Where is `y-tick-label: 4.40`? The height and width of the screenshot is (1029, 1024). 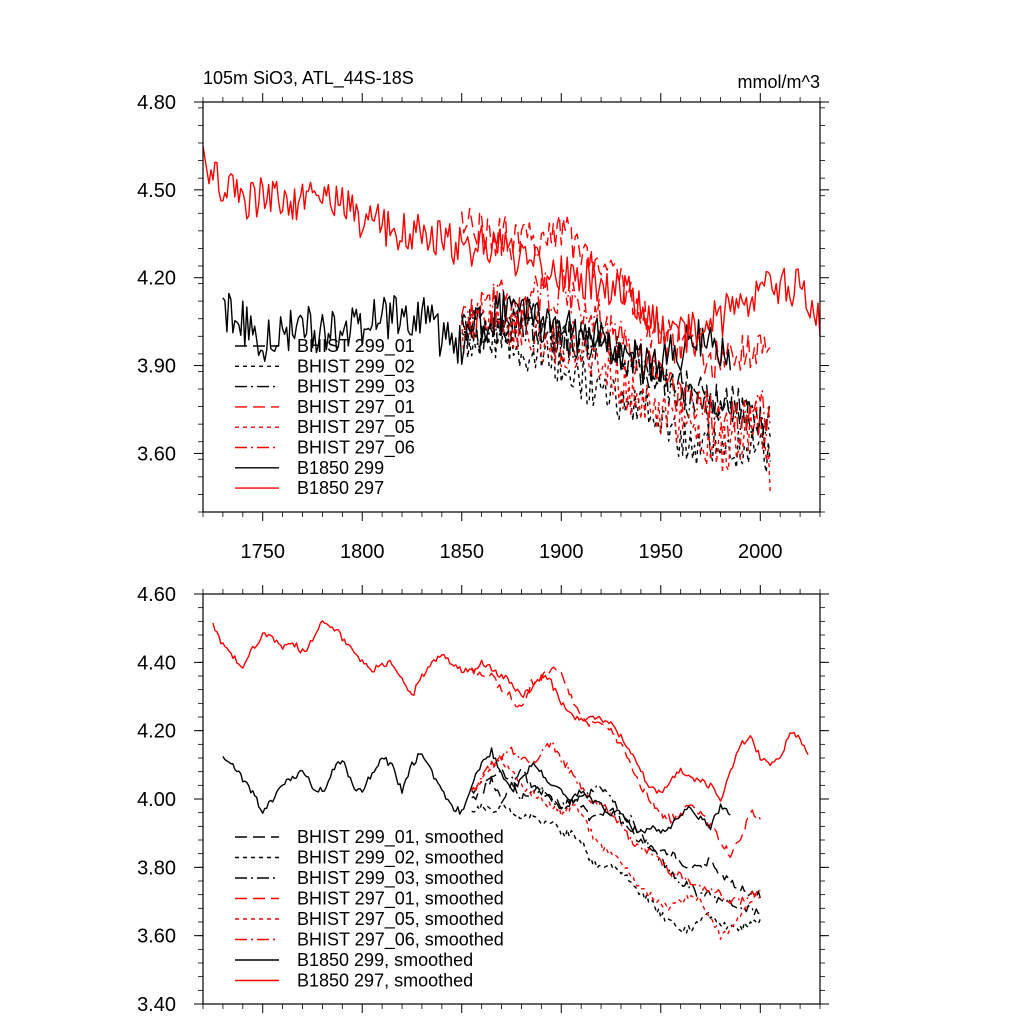
y-tick-label: 4.40 is located at coordinates (156, 663).